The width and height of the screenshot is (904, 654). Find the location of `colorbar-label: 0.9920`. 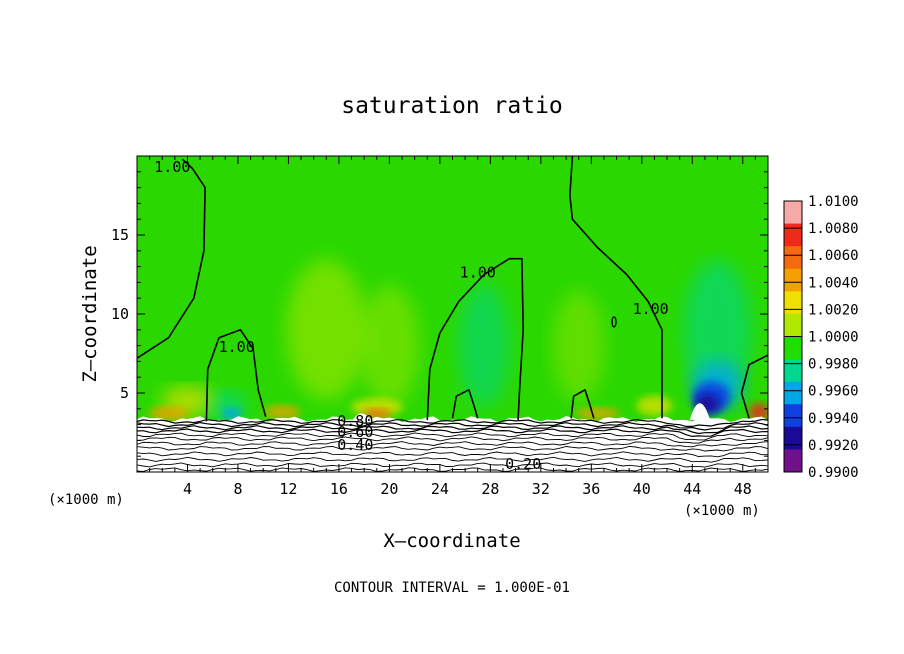

colorbar-label: 0.9920 is located at coordinates (833, 446).